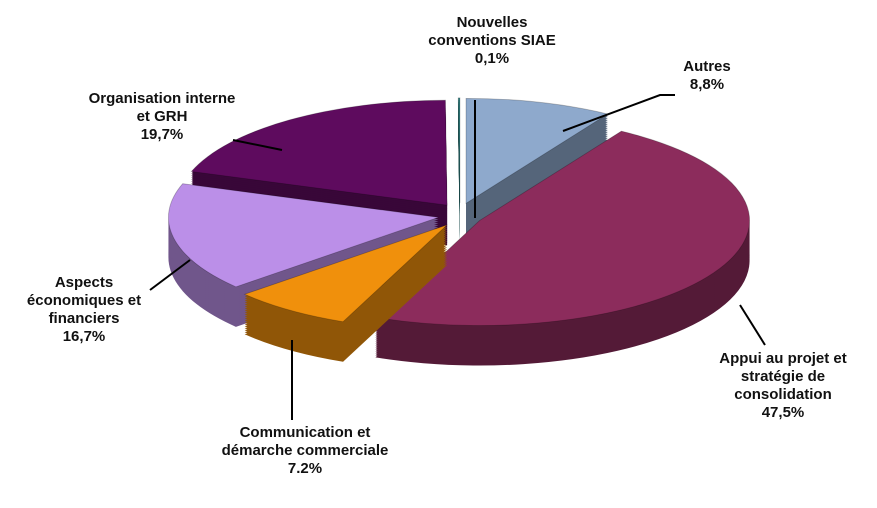 The image size is (877, 508). What do you see at coordinates (84, 309) in the screenshot?
I see `slice-label: Aspects économiques et financiers 16,7%` at bounding box center [84, 309].